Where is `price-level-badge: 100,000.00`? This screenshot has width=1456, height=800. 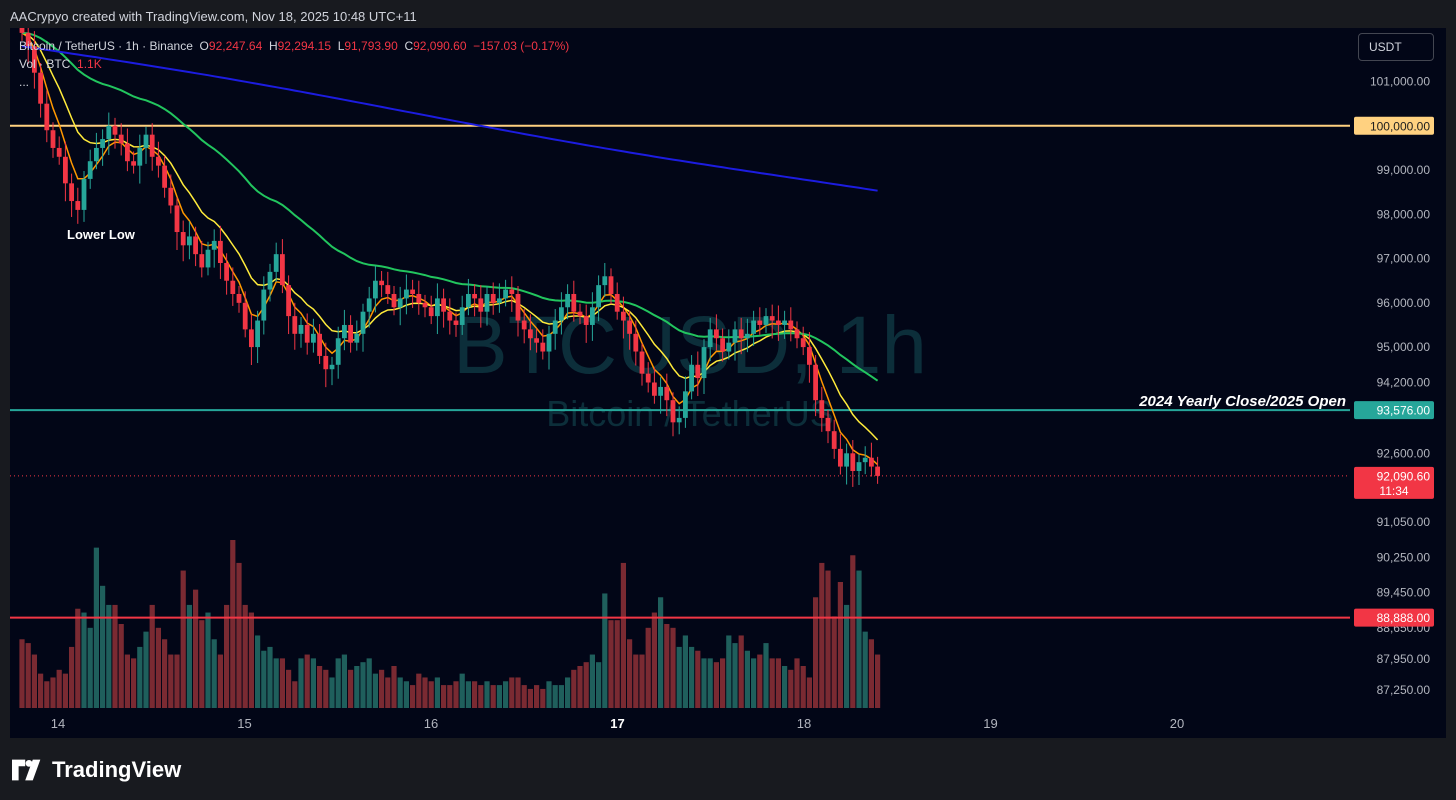
price-level-badge: 100,000.00 is located at coordinates (1394, 125).